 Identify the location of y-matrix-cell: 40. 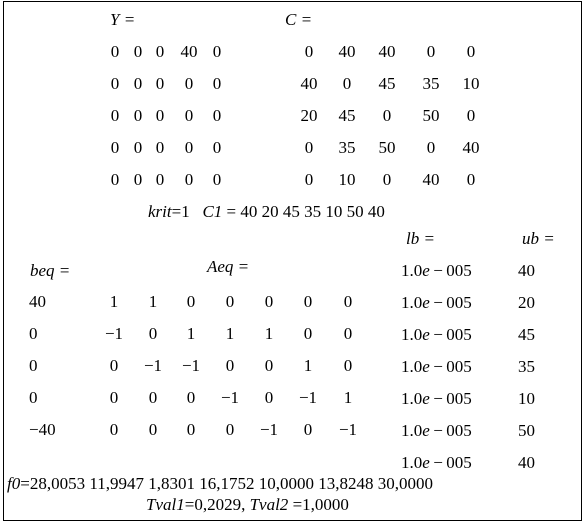
(189, 51).